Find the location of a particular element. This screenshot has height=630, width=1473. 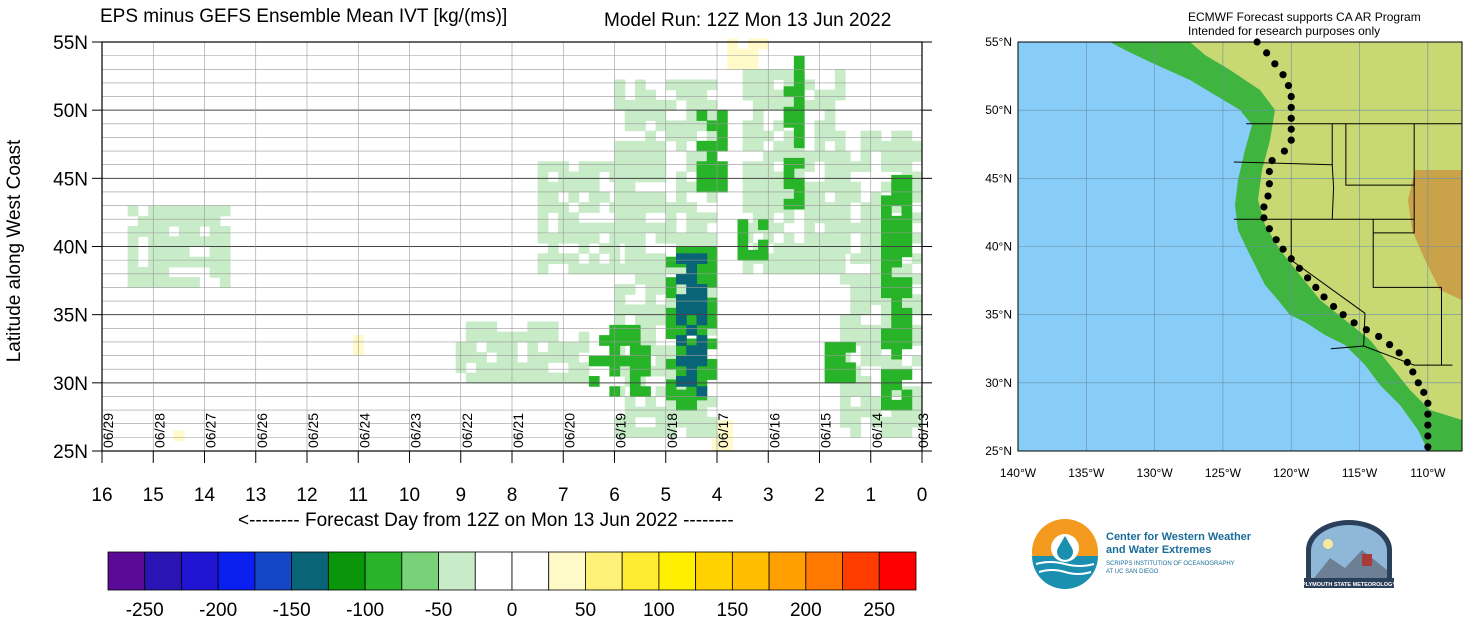

date-label: 06/18 is located at coordinates (672, 430).